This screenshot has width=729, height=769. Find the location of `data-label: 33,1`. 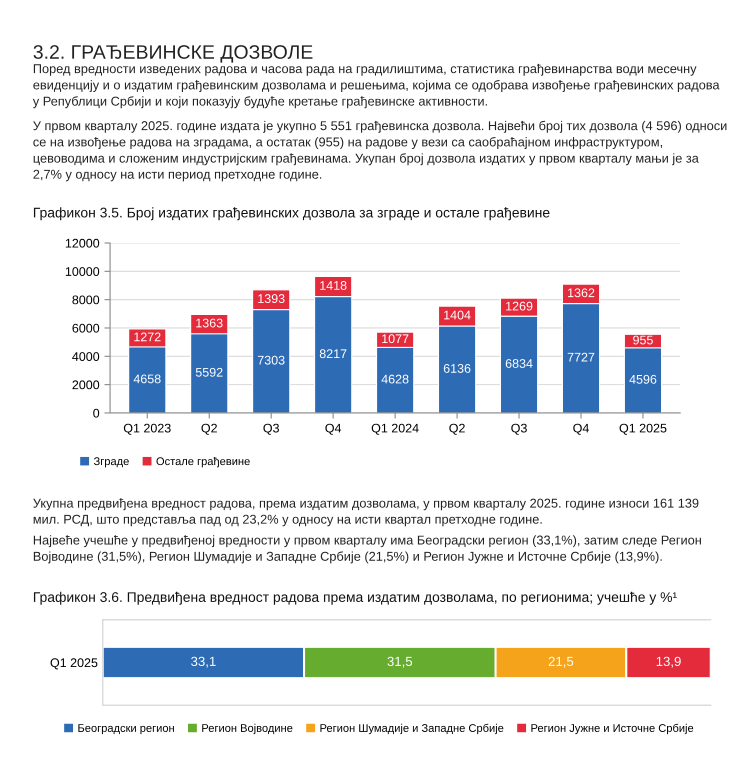

data-label: 33,1 is located at coordinates (203, 662).